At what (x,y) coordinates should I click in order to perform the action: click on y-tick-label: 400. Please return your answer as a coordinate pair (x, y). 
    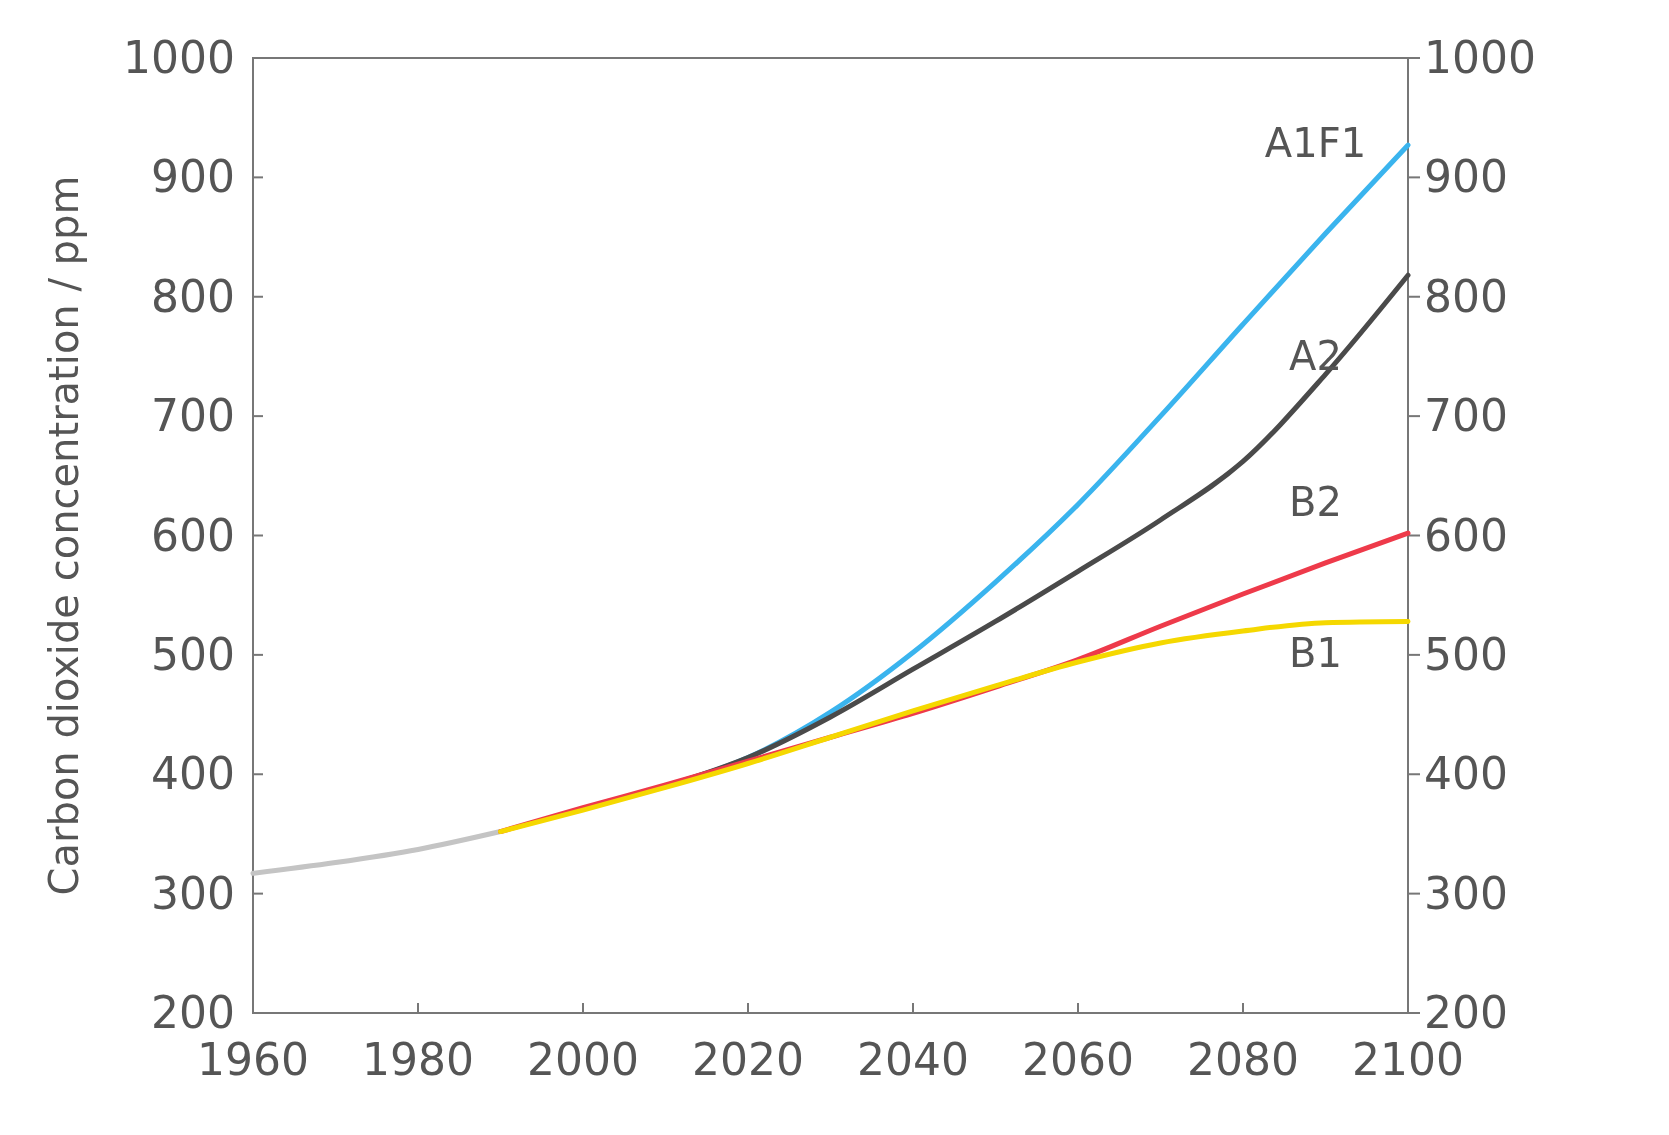
    Looking at the image, I should click on (193, 774).